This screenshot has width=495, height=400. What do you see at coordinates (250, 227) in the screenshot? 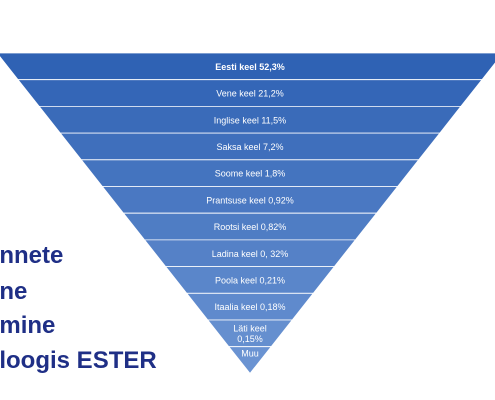
I see `funnel-label-7: Rootsi keel 0,82%` at bounding box center [250, 227].